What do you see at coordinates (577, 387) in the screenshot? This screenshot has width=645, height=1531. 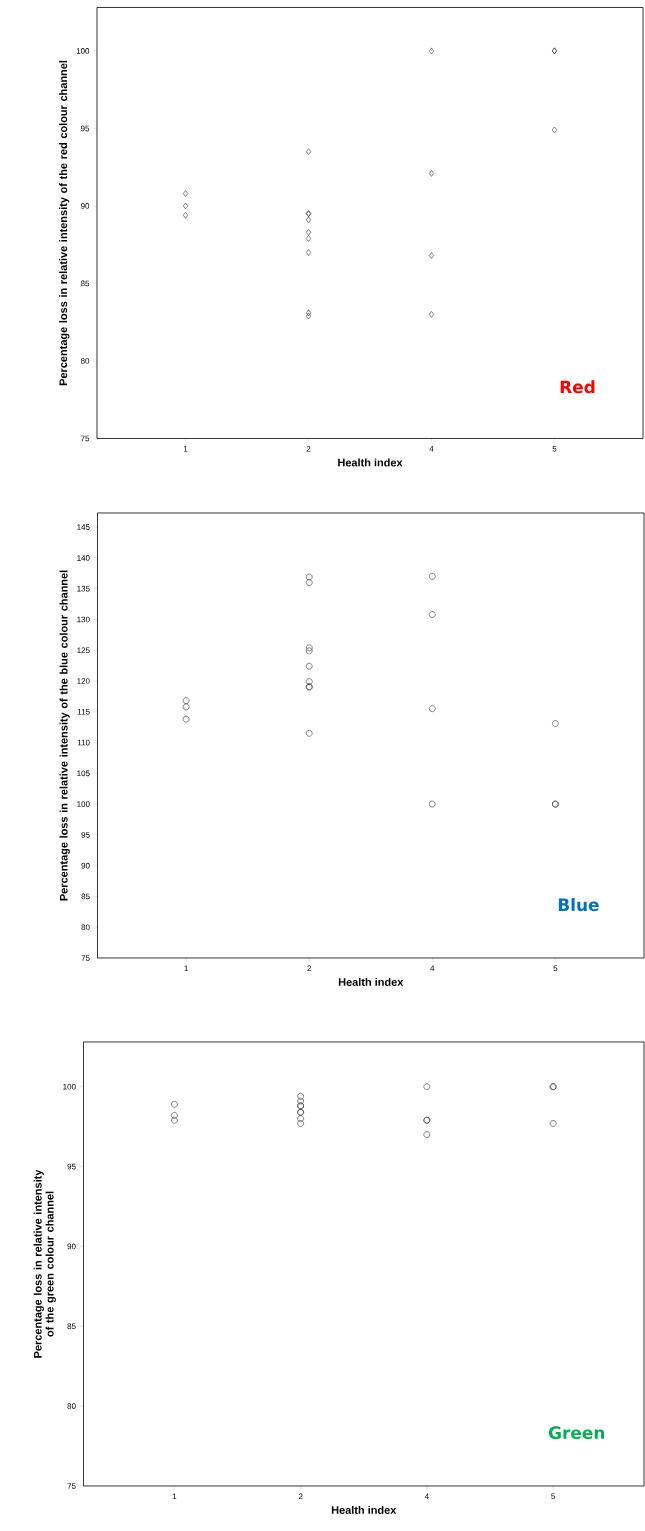 I see `annotation: Red` at bounding box center [577, 387].